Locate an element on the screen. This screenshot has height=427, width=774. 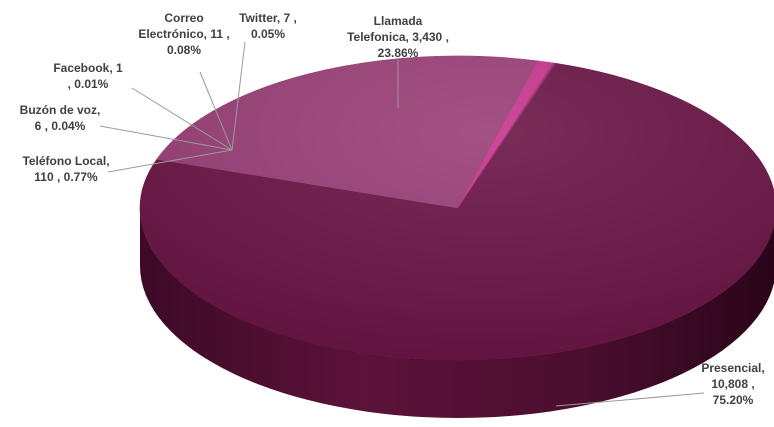
data-label-line: Facebook, 1 is located at coordinates (88, 68).